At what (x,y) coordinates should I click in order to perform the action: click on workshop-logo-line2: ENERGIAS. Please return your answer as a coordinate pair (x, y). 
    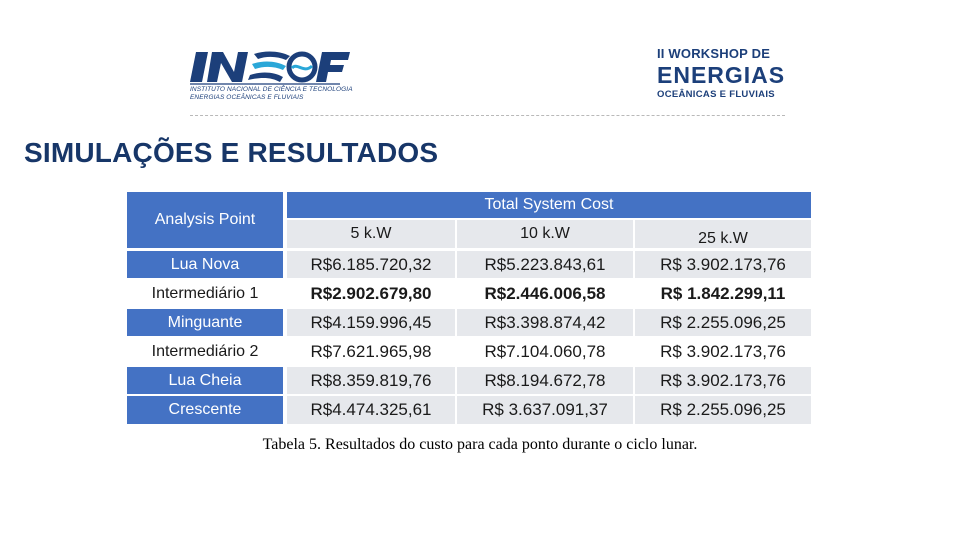
    Looking at the image, I should click on (721, 75).